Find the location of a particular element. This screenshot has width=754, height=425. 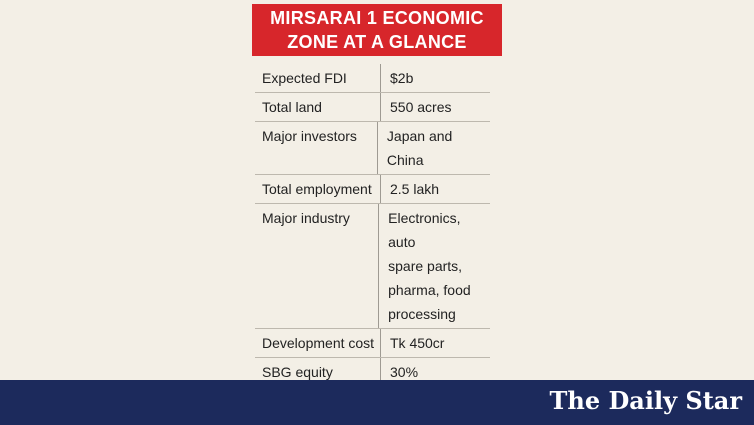

row-label: Major investors is located at coordinates (316, 148).